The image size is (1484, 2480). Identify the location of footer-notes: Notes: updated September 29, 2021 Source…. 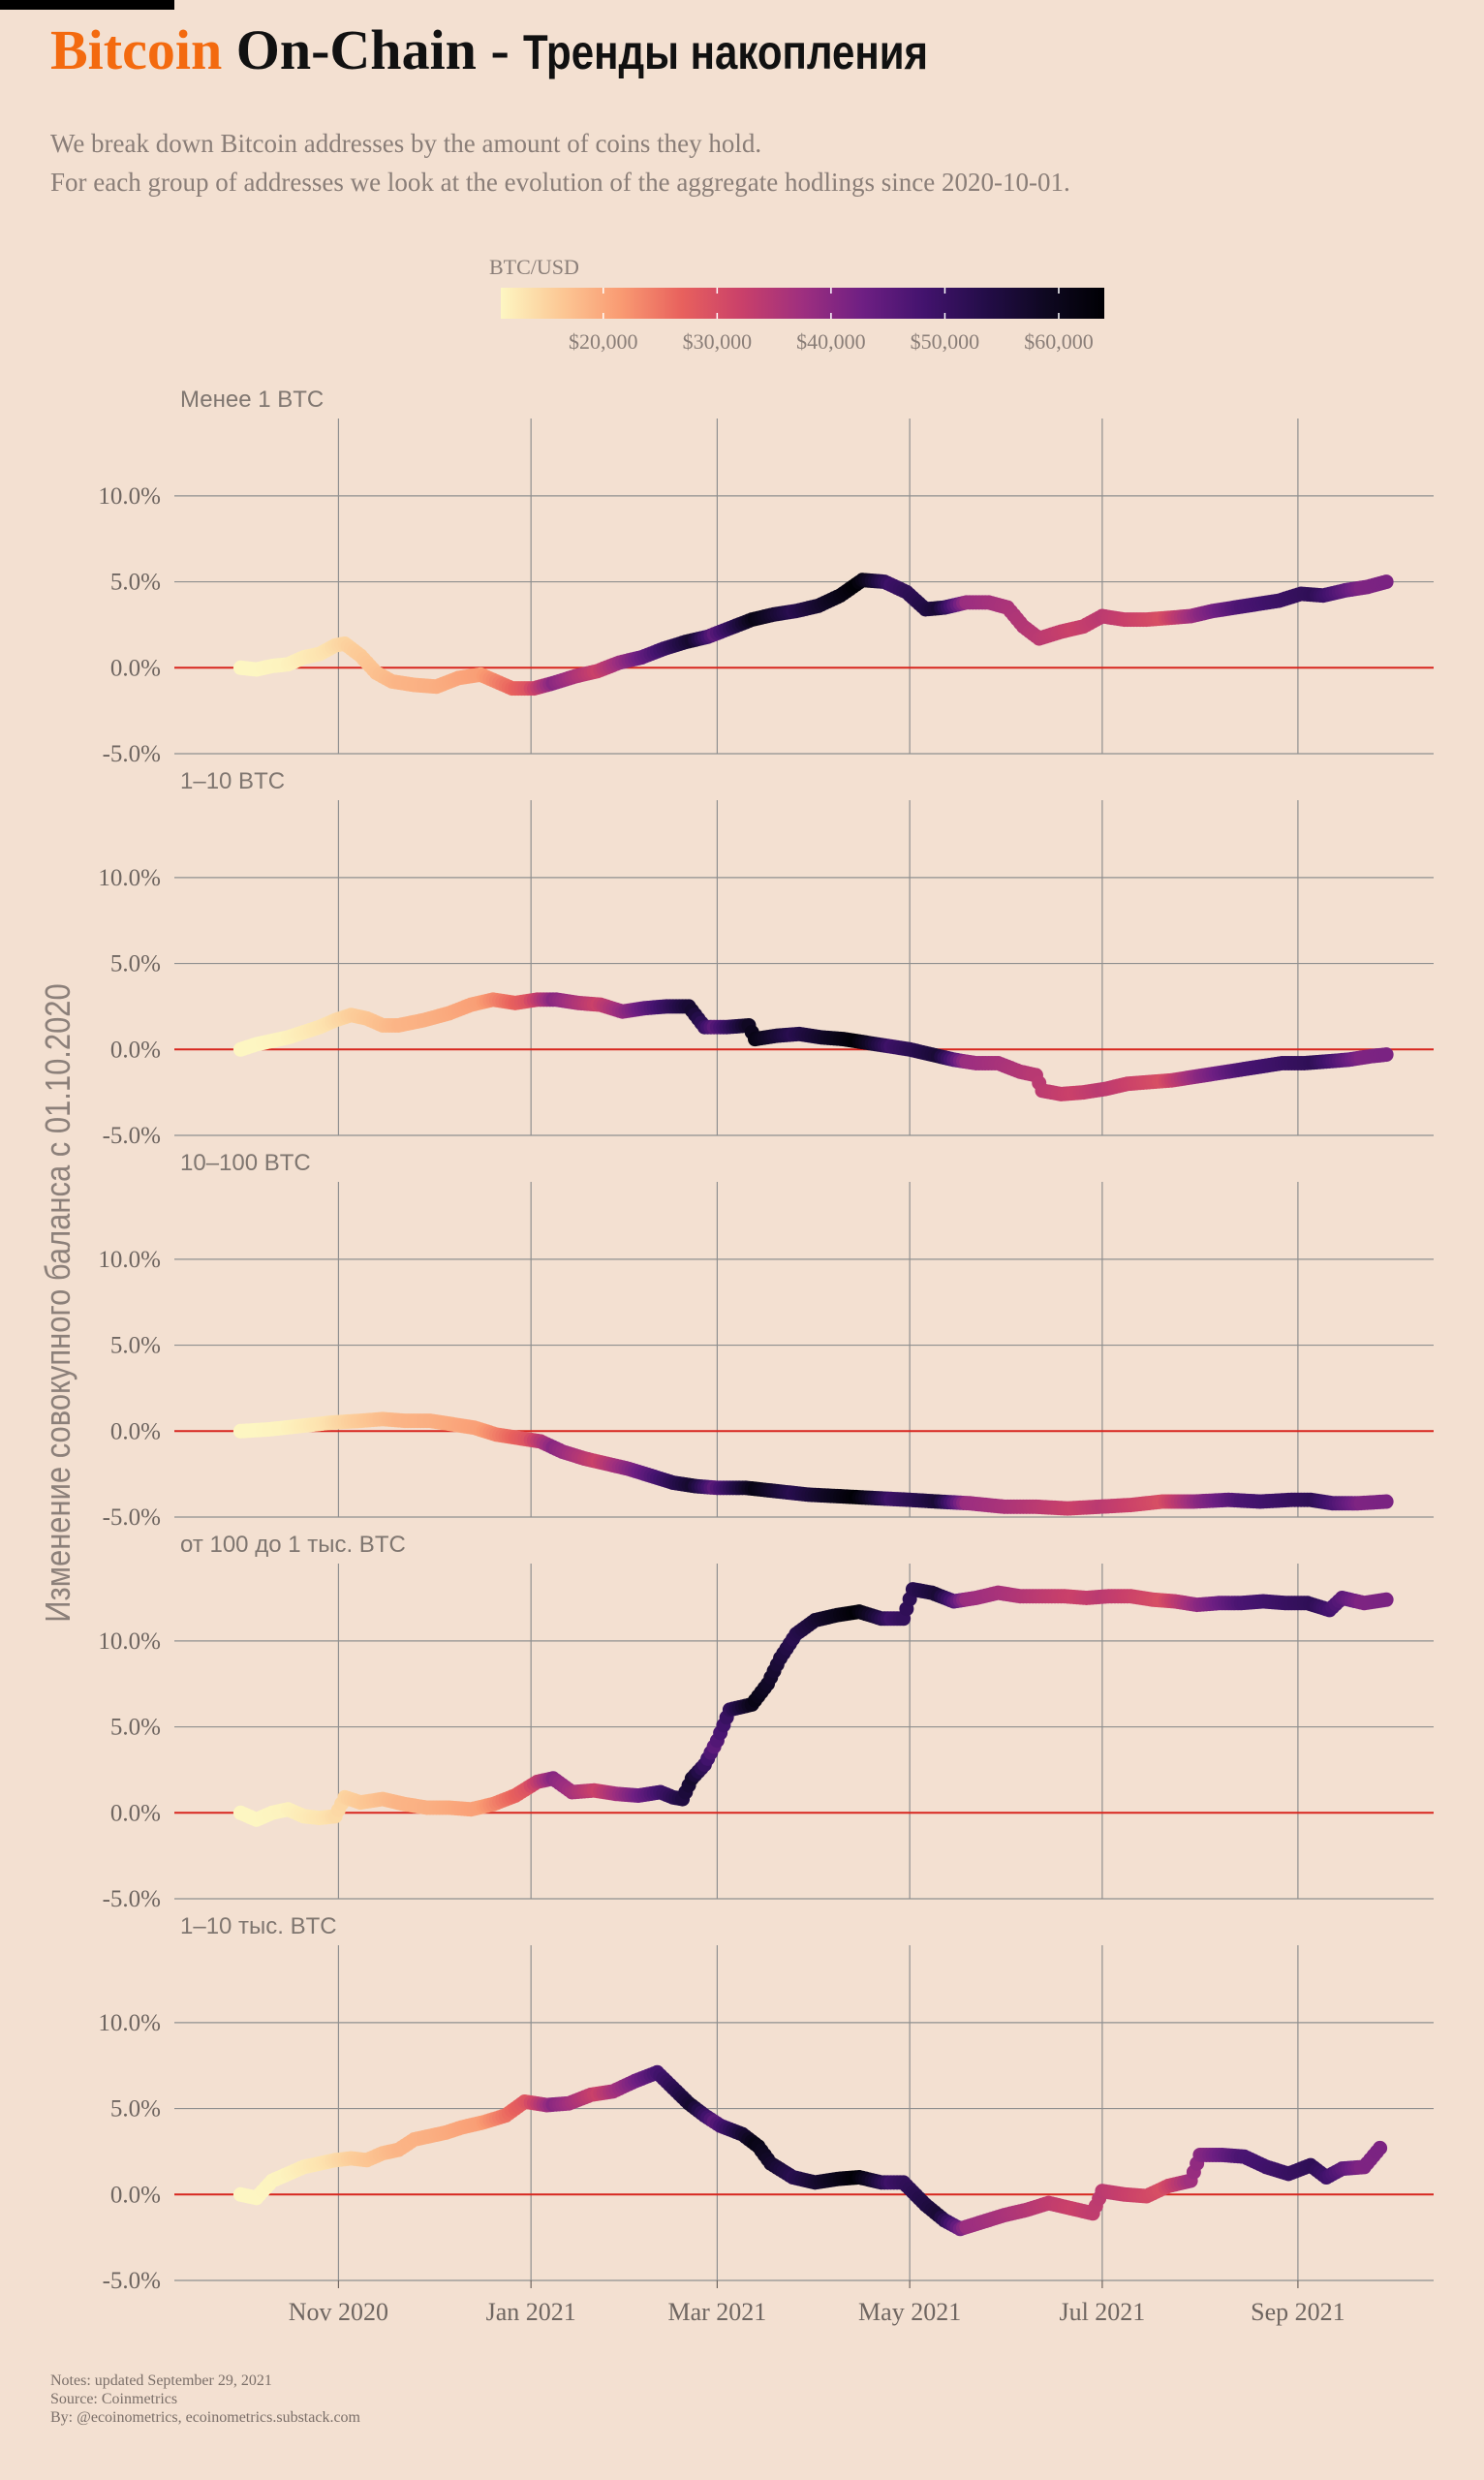
(205, 2399).